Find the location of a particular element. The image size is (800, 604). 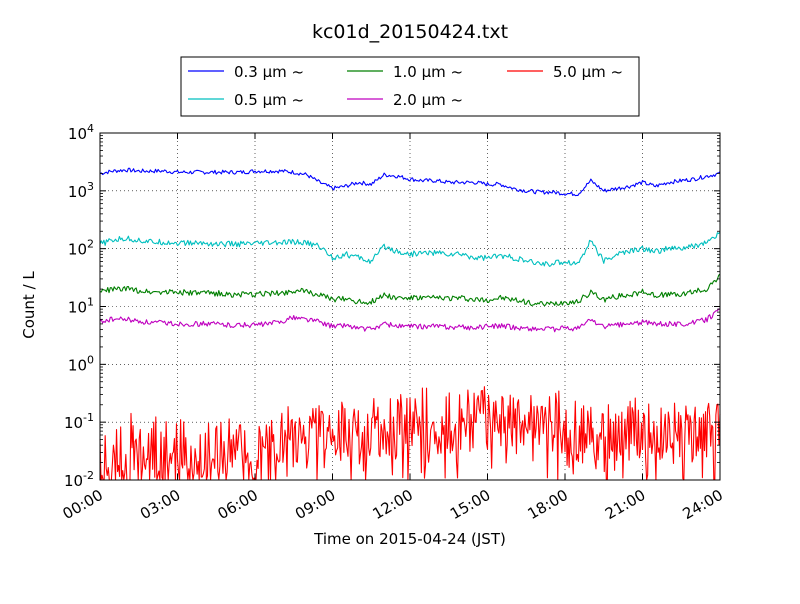

legend-frame is located at coordinates (410, 86).